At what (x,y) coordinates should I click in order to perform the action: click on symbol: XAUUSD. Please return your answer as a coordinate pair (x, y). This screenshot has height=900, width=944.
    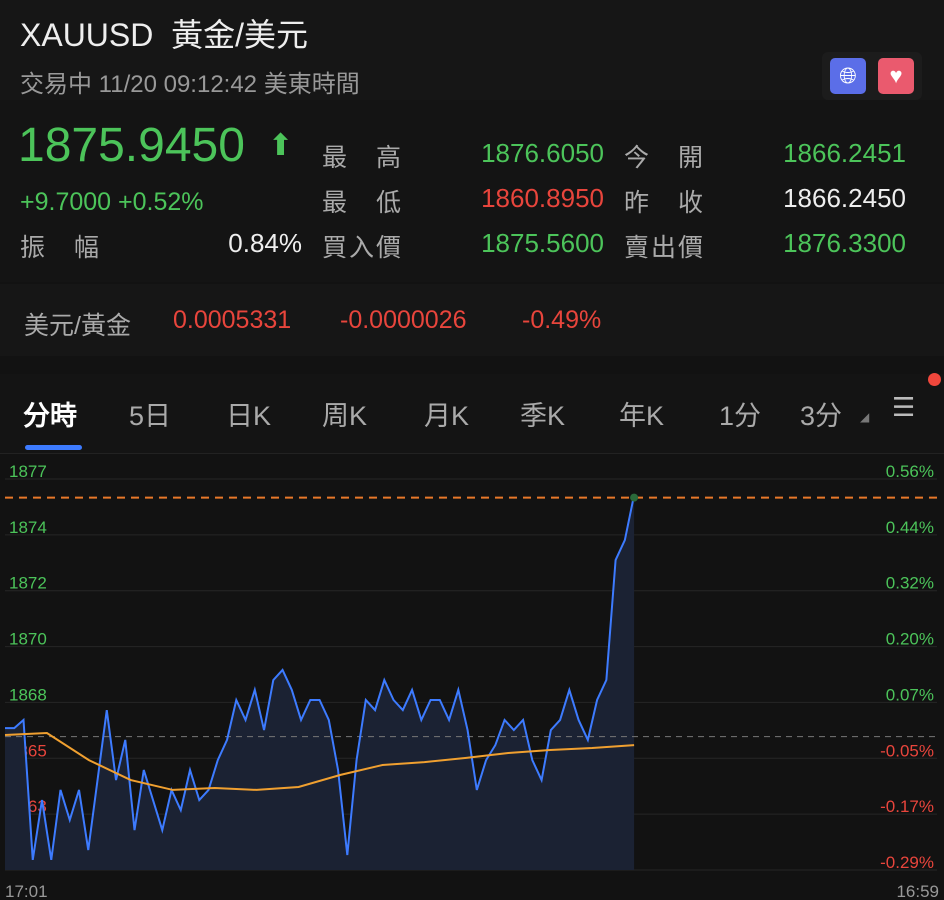
    Looking at the image, I should click on (87, 35).